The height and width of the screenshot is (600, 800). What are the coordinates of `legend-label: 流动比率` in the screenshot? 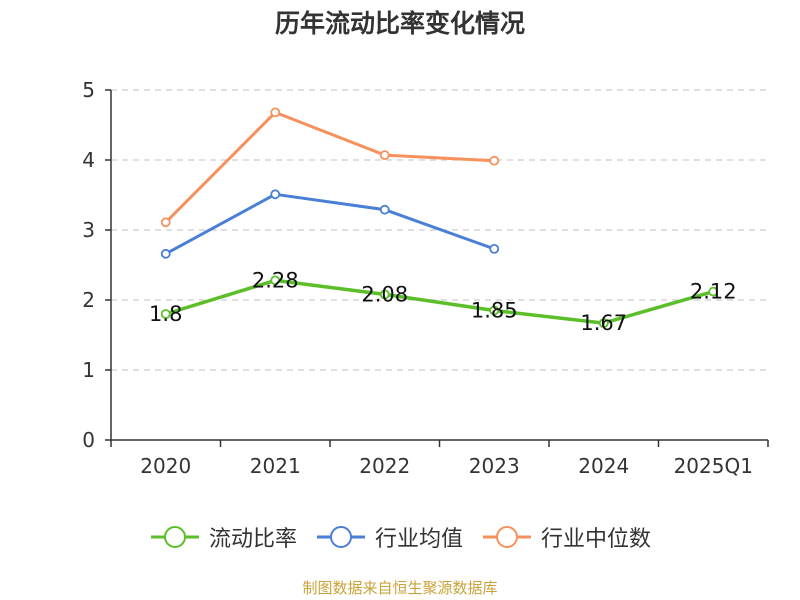 It's located at (252, 539).